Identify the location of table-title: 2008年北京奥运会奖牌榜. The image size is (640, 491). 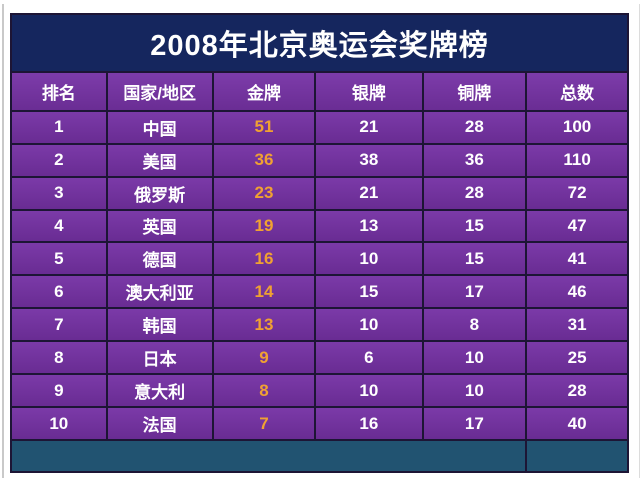
(319, 43).